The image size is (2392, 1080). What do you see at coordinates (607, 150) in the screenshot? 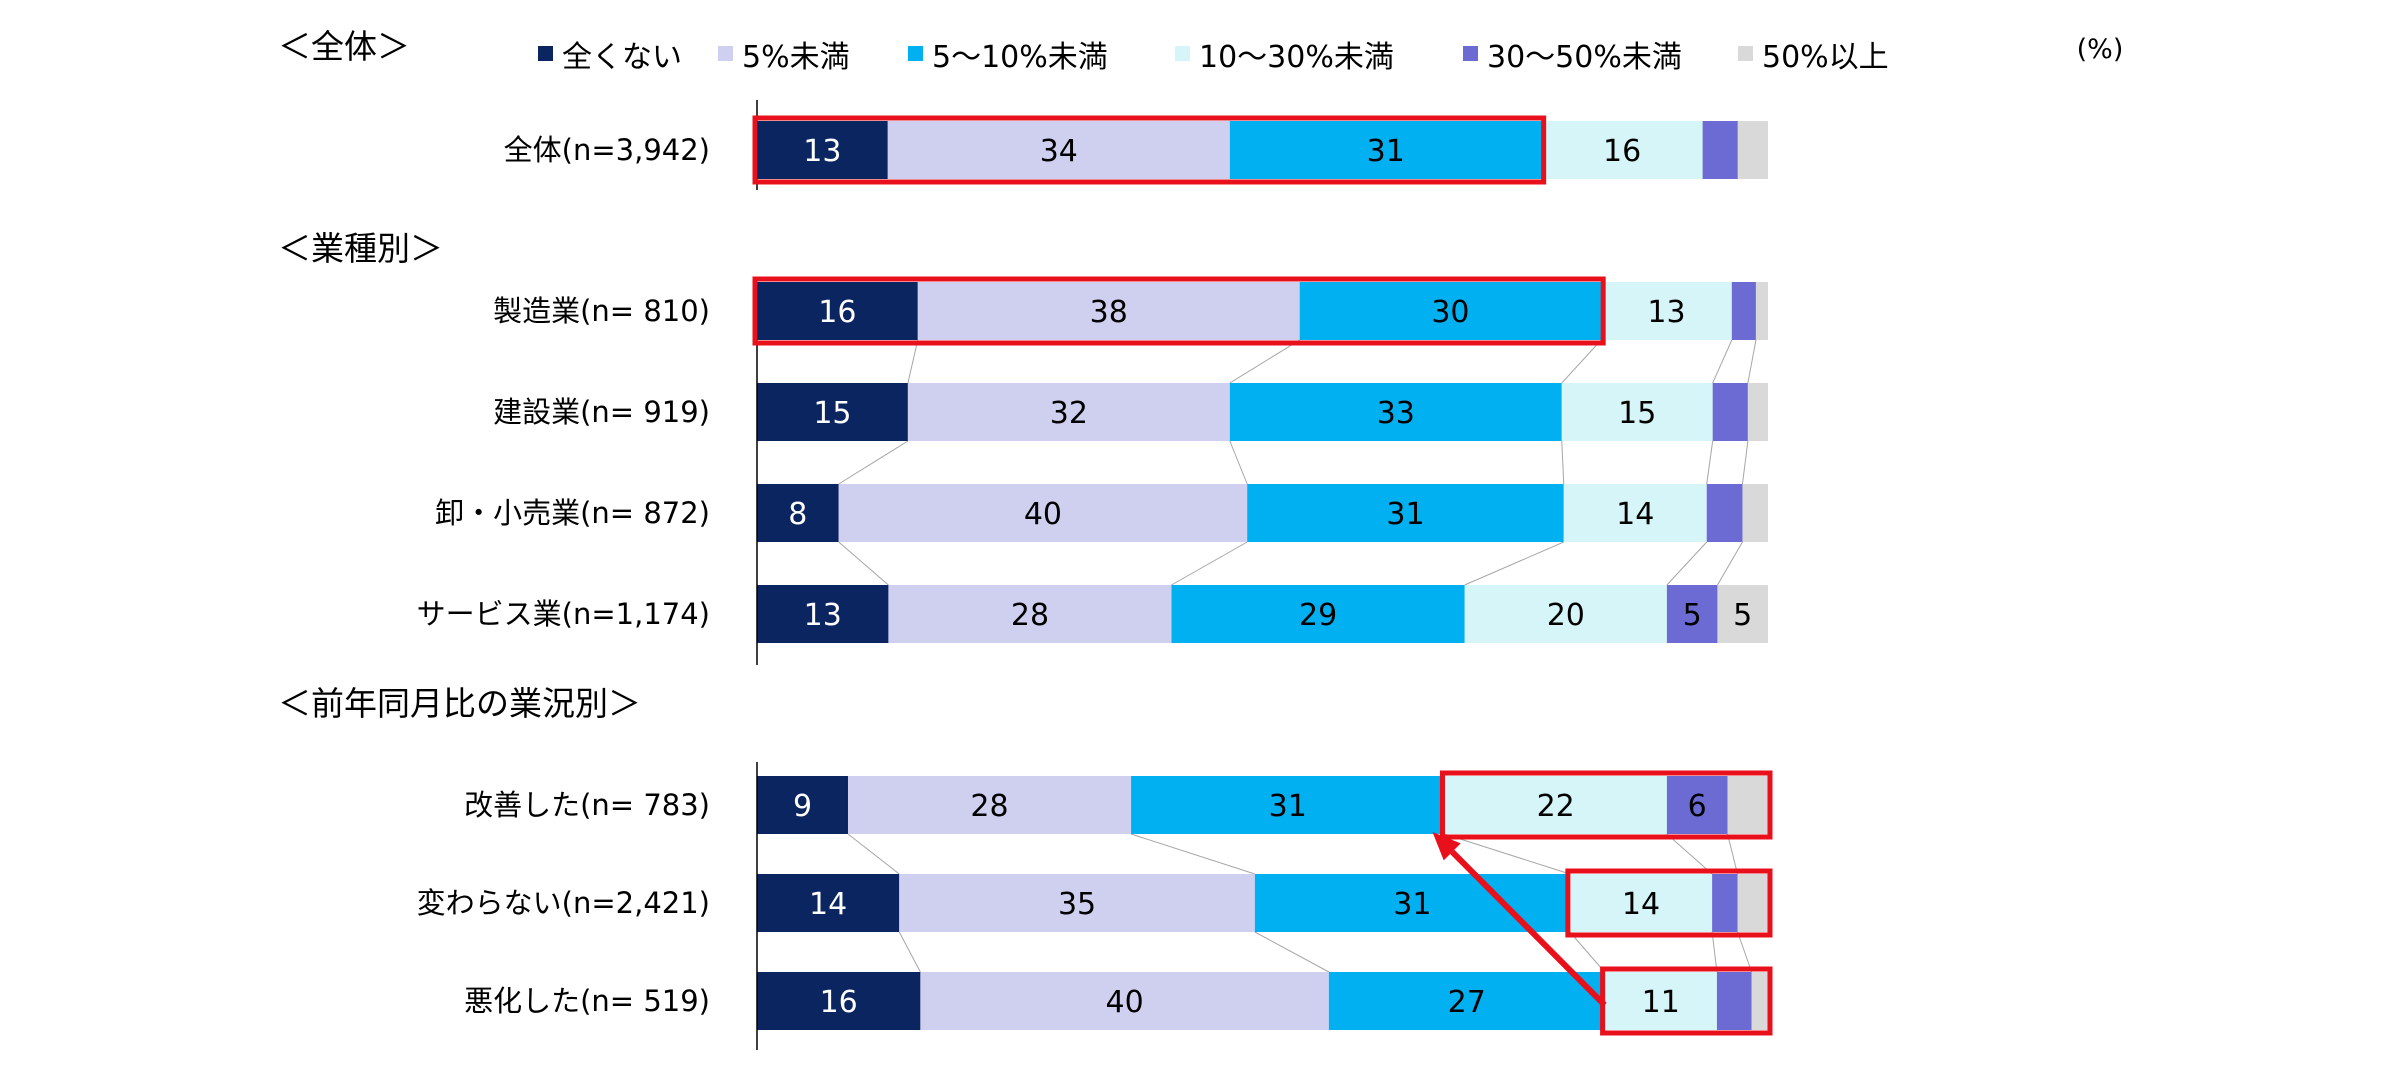
I see `row-label: 全体(n=3,942)` at bounding box center [607, 150].